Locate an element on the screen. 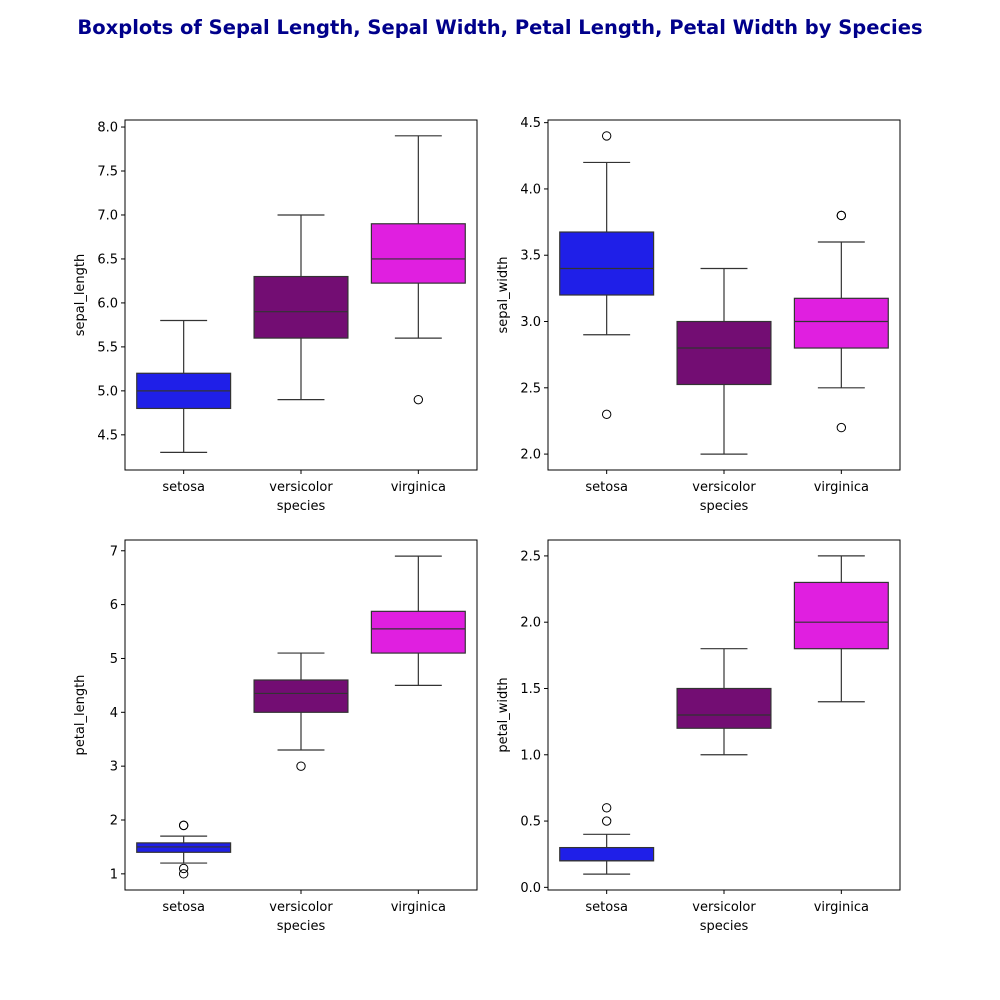  y-tick-label: 6.0 is located at coordinates (107, 303).